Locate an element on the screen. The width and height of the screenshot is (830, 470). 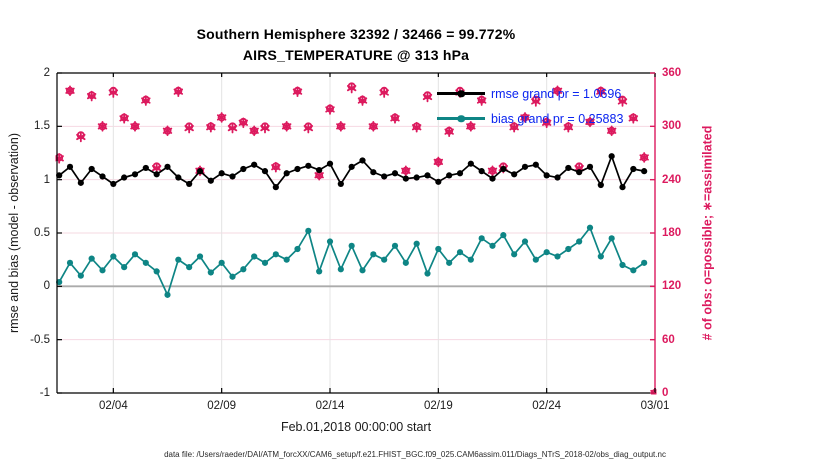
legend-line-sample-bias is located at coordinates (461, 118).